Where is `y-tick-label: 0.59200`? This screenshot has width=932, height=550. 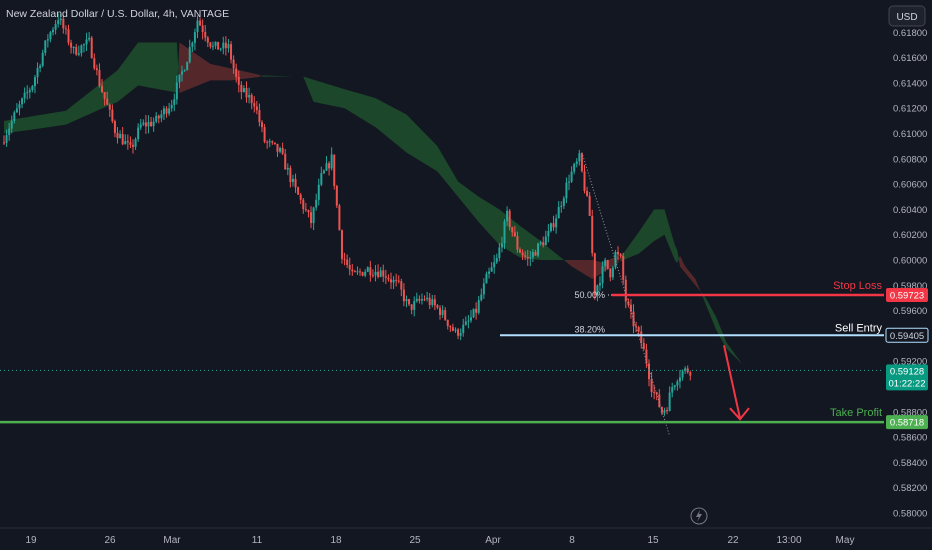
y-tick-label: 0.59200 is located at coordinates (910, 362).